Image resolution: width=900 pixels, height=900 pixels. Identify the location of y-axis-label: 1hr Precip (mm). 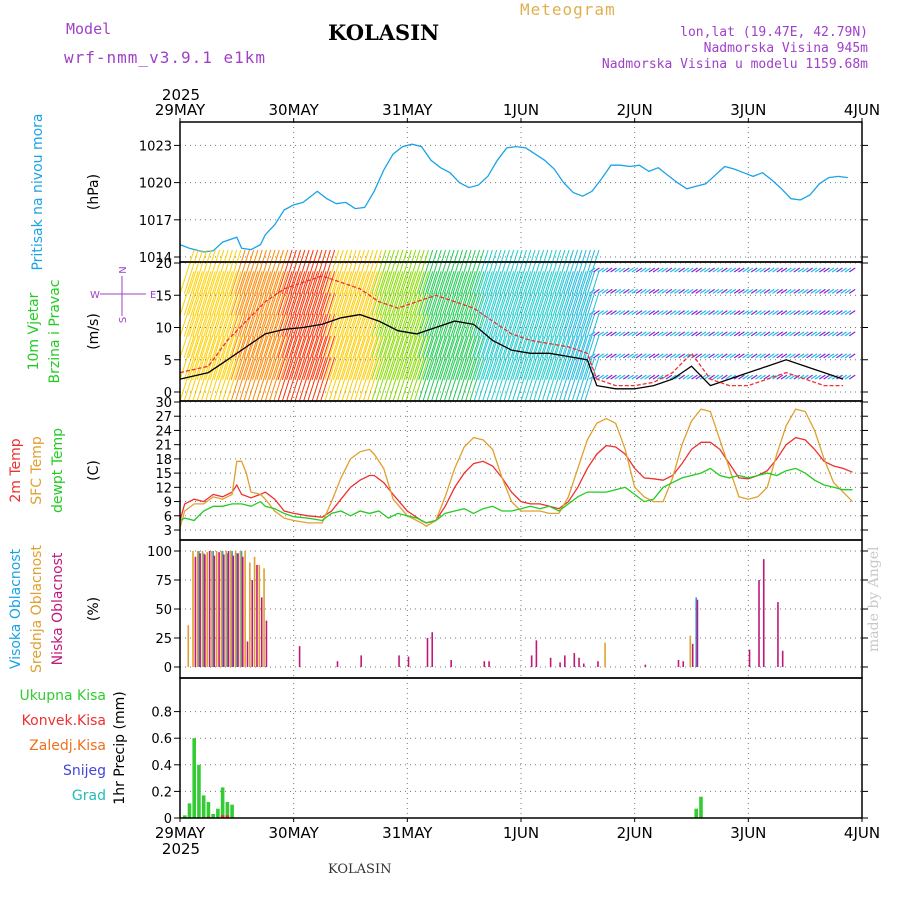
(120, 747).